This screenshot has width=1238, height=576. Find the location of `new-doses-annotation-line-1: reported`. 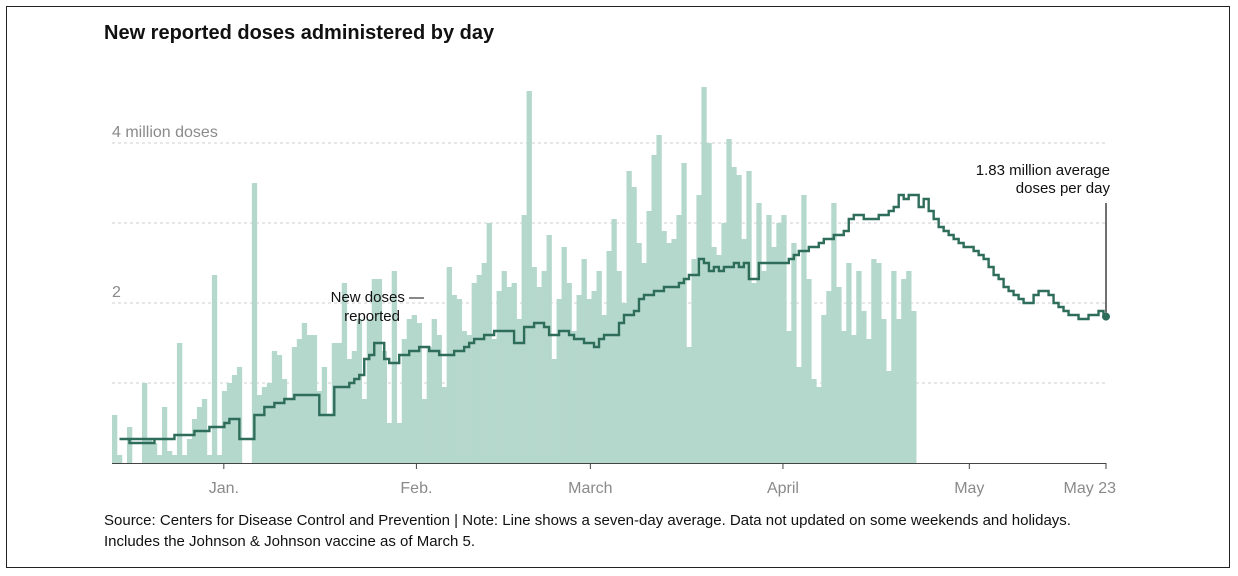

new-doses-annotation-line-1: reported is located at coordinates (372, 316).